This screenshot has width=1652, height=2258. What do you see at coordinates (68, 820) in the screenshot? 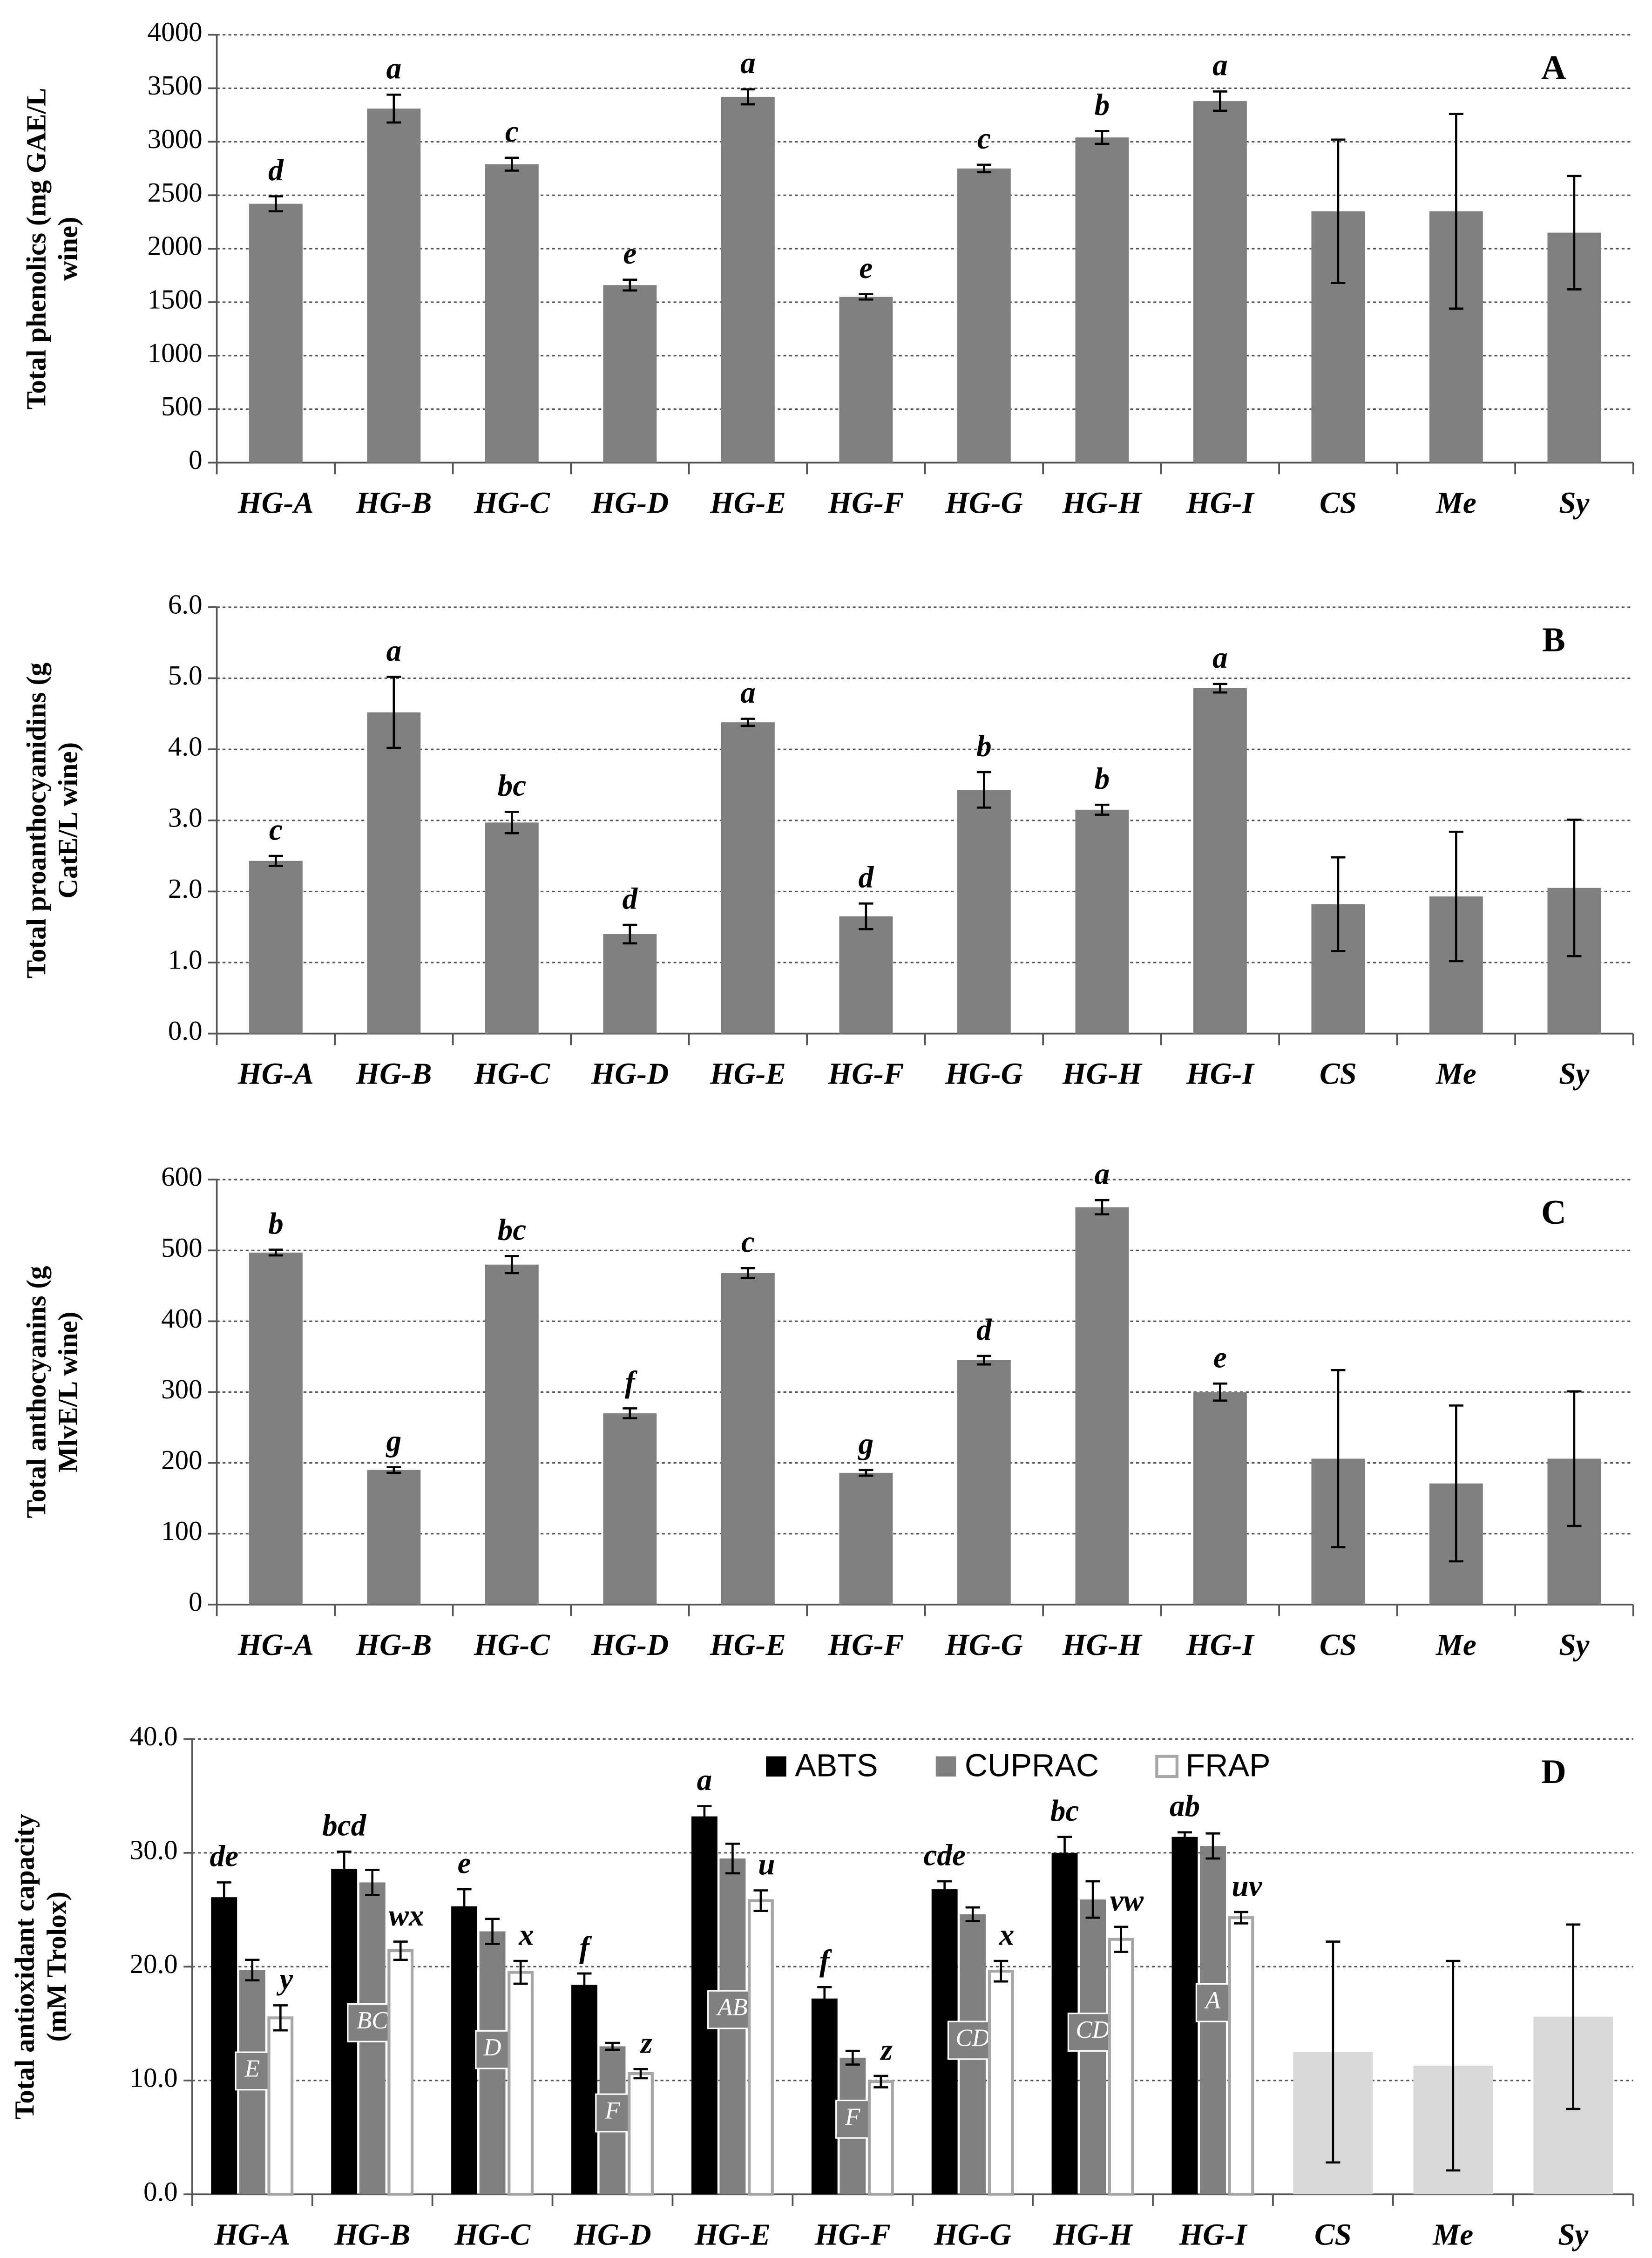
I see `y-axis-label: CatE/L wine)` at bounding box center [68, 820].